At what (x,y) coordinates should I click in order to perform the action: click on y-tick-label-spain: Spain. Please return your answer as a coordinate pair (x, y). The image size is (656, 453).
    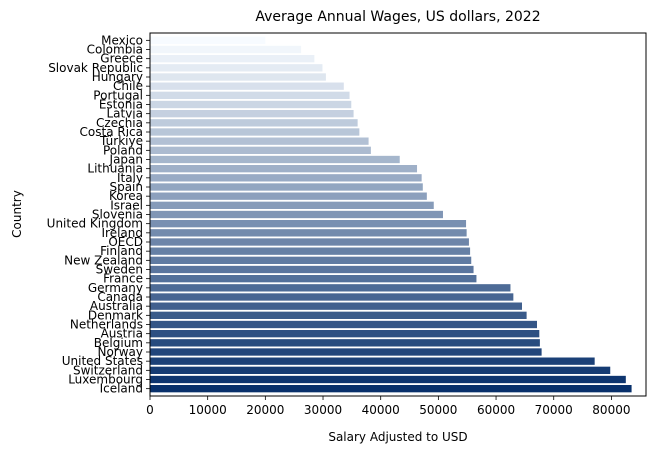
    Looking at the image, I should click on (126, 187).